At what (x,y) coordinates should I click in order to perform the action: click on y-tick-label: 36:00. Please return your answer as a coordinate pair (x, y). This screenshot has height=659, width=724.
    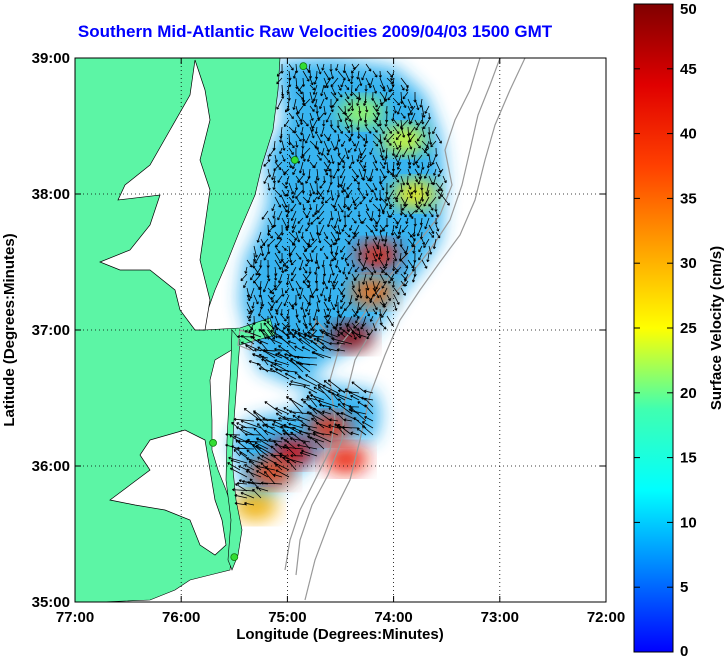
    Looking at the image, I should click on (51, 466).